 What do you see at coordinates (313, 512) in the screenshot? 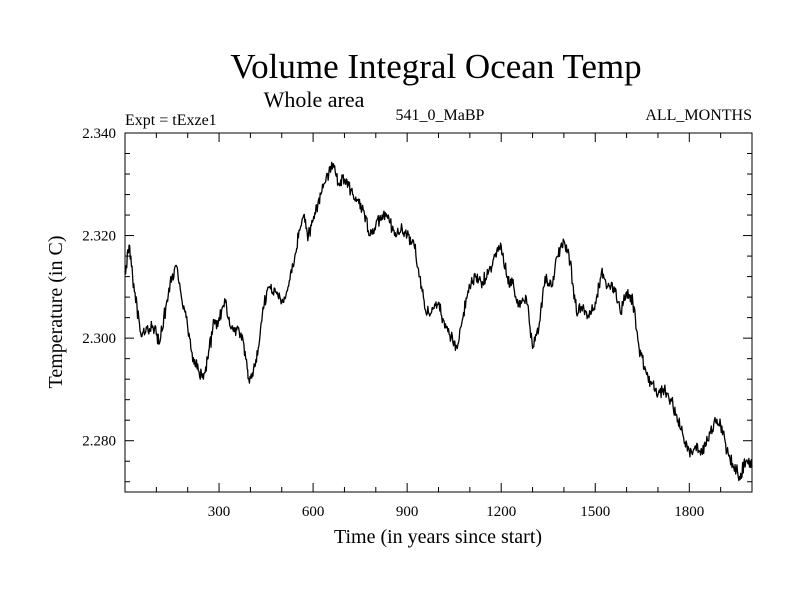
I see `x-tick-label: 600` at bounding box center [313, 512].